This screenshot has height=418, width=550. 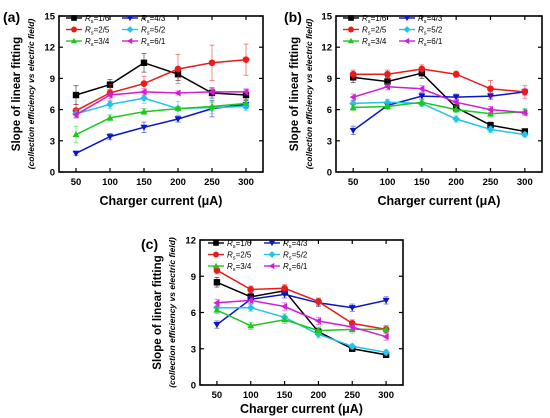 I want to click on legend-label: Rs=3/4, so click(x=374, y=42).